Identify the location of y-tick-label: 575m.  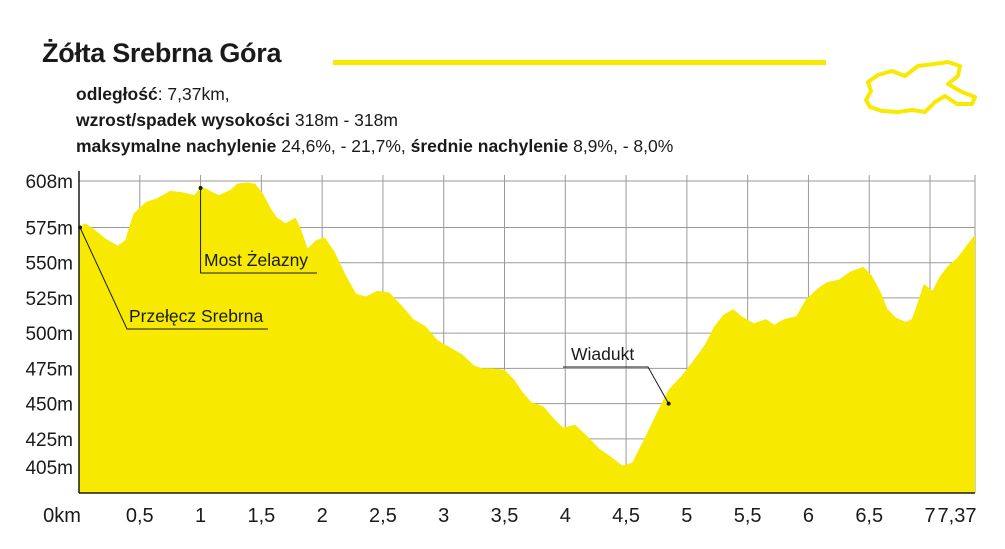
(49, 228).